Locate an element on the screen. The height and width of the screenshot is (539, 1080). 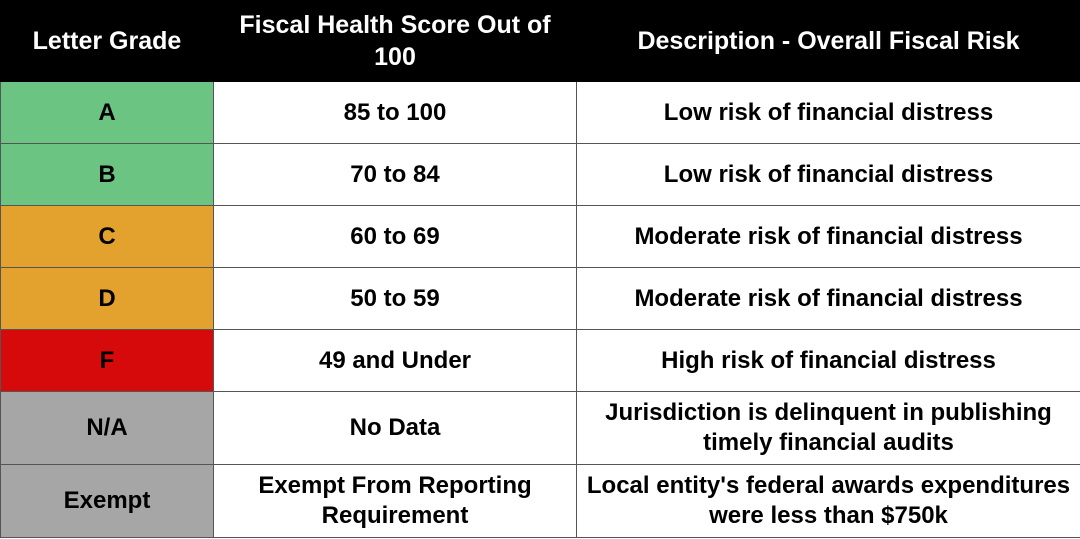
header-description: Description - Overall Fiscal Risk is located at coordinates (828, 41).